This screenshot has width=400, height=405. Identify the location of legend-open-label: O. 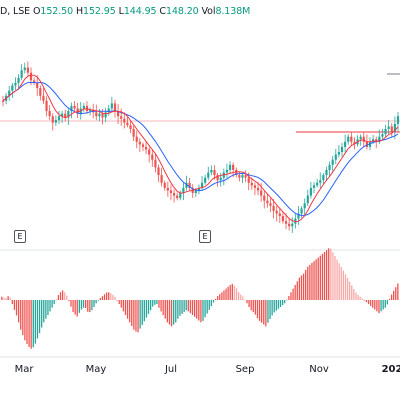
(37, 11).